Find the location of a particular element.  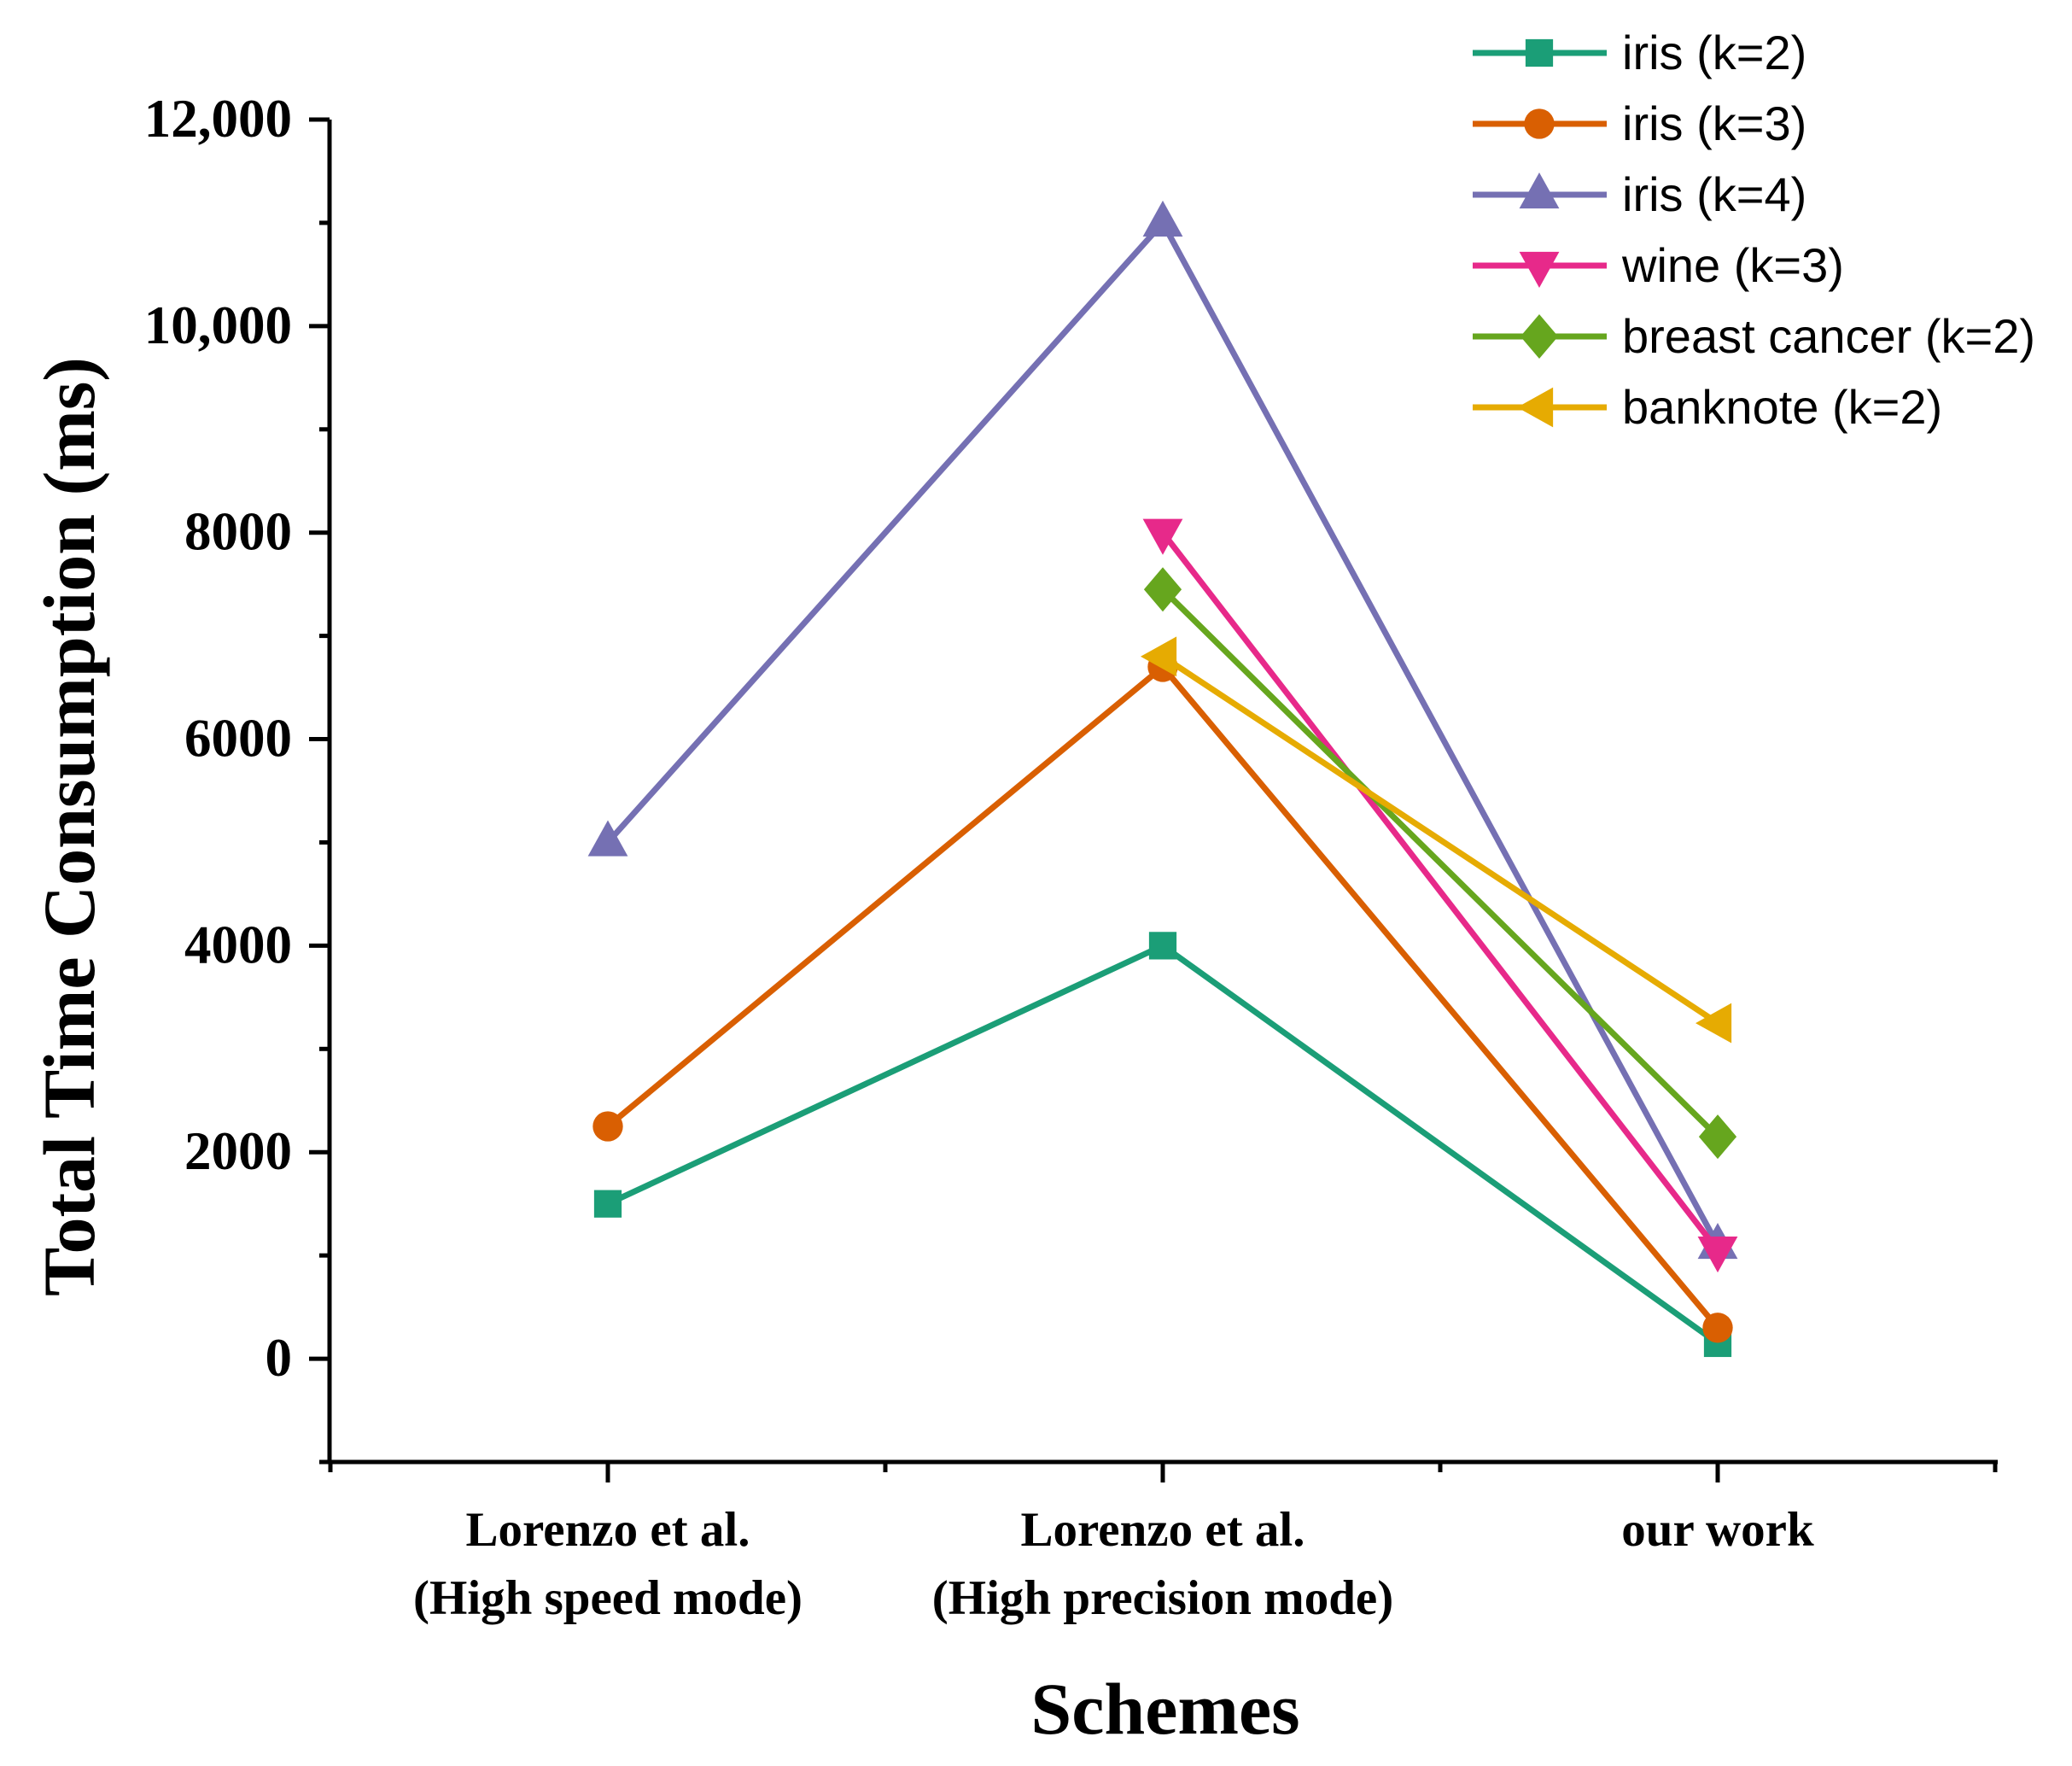

y-tick-label: 12,000 is located at coordinates (218, 119).